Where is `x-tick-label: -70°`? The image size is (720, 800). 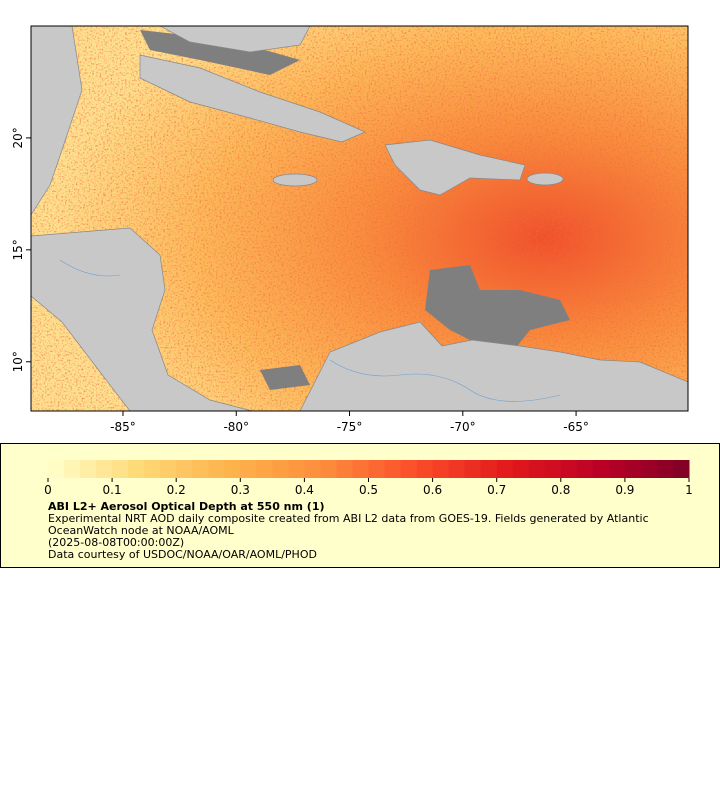 x-tick-label: -70° is located at coordinates (463, 427).